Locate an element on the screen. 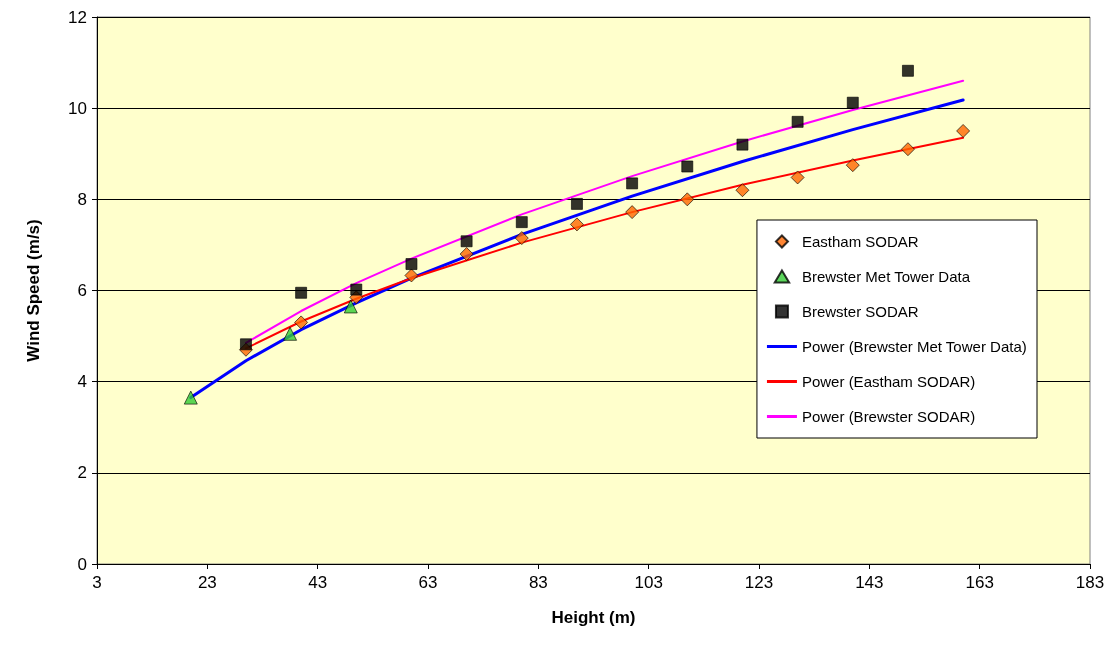  legend-label: Eastham SODAR is located at coordinates (860, 241).